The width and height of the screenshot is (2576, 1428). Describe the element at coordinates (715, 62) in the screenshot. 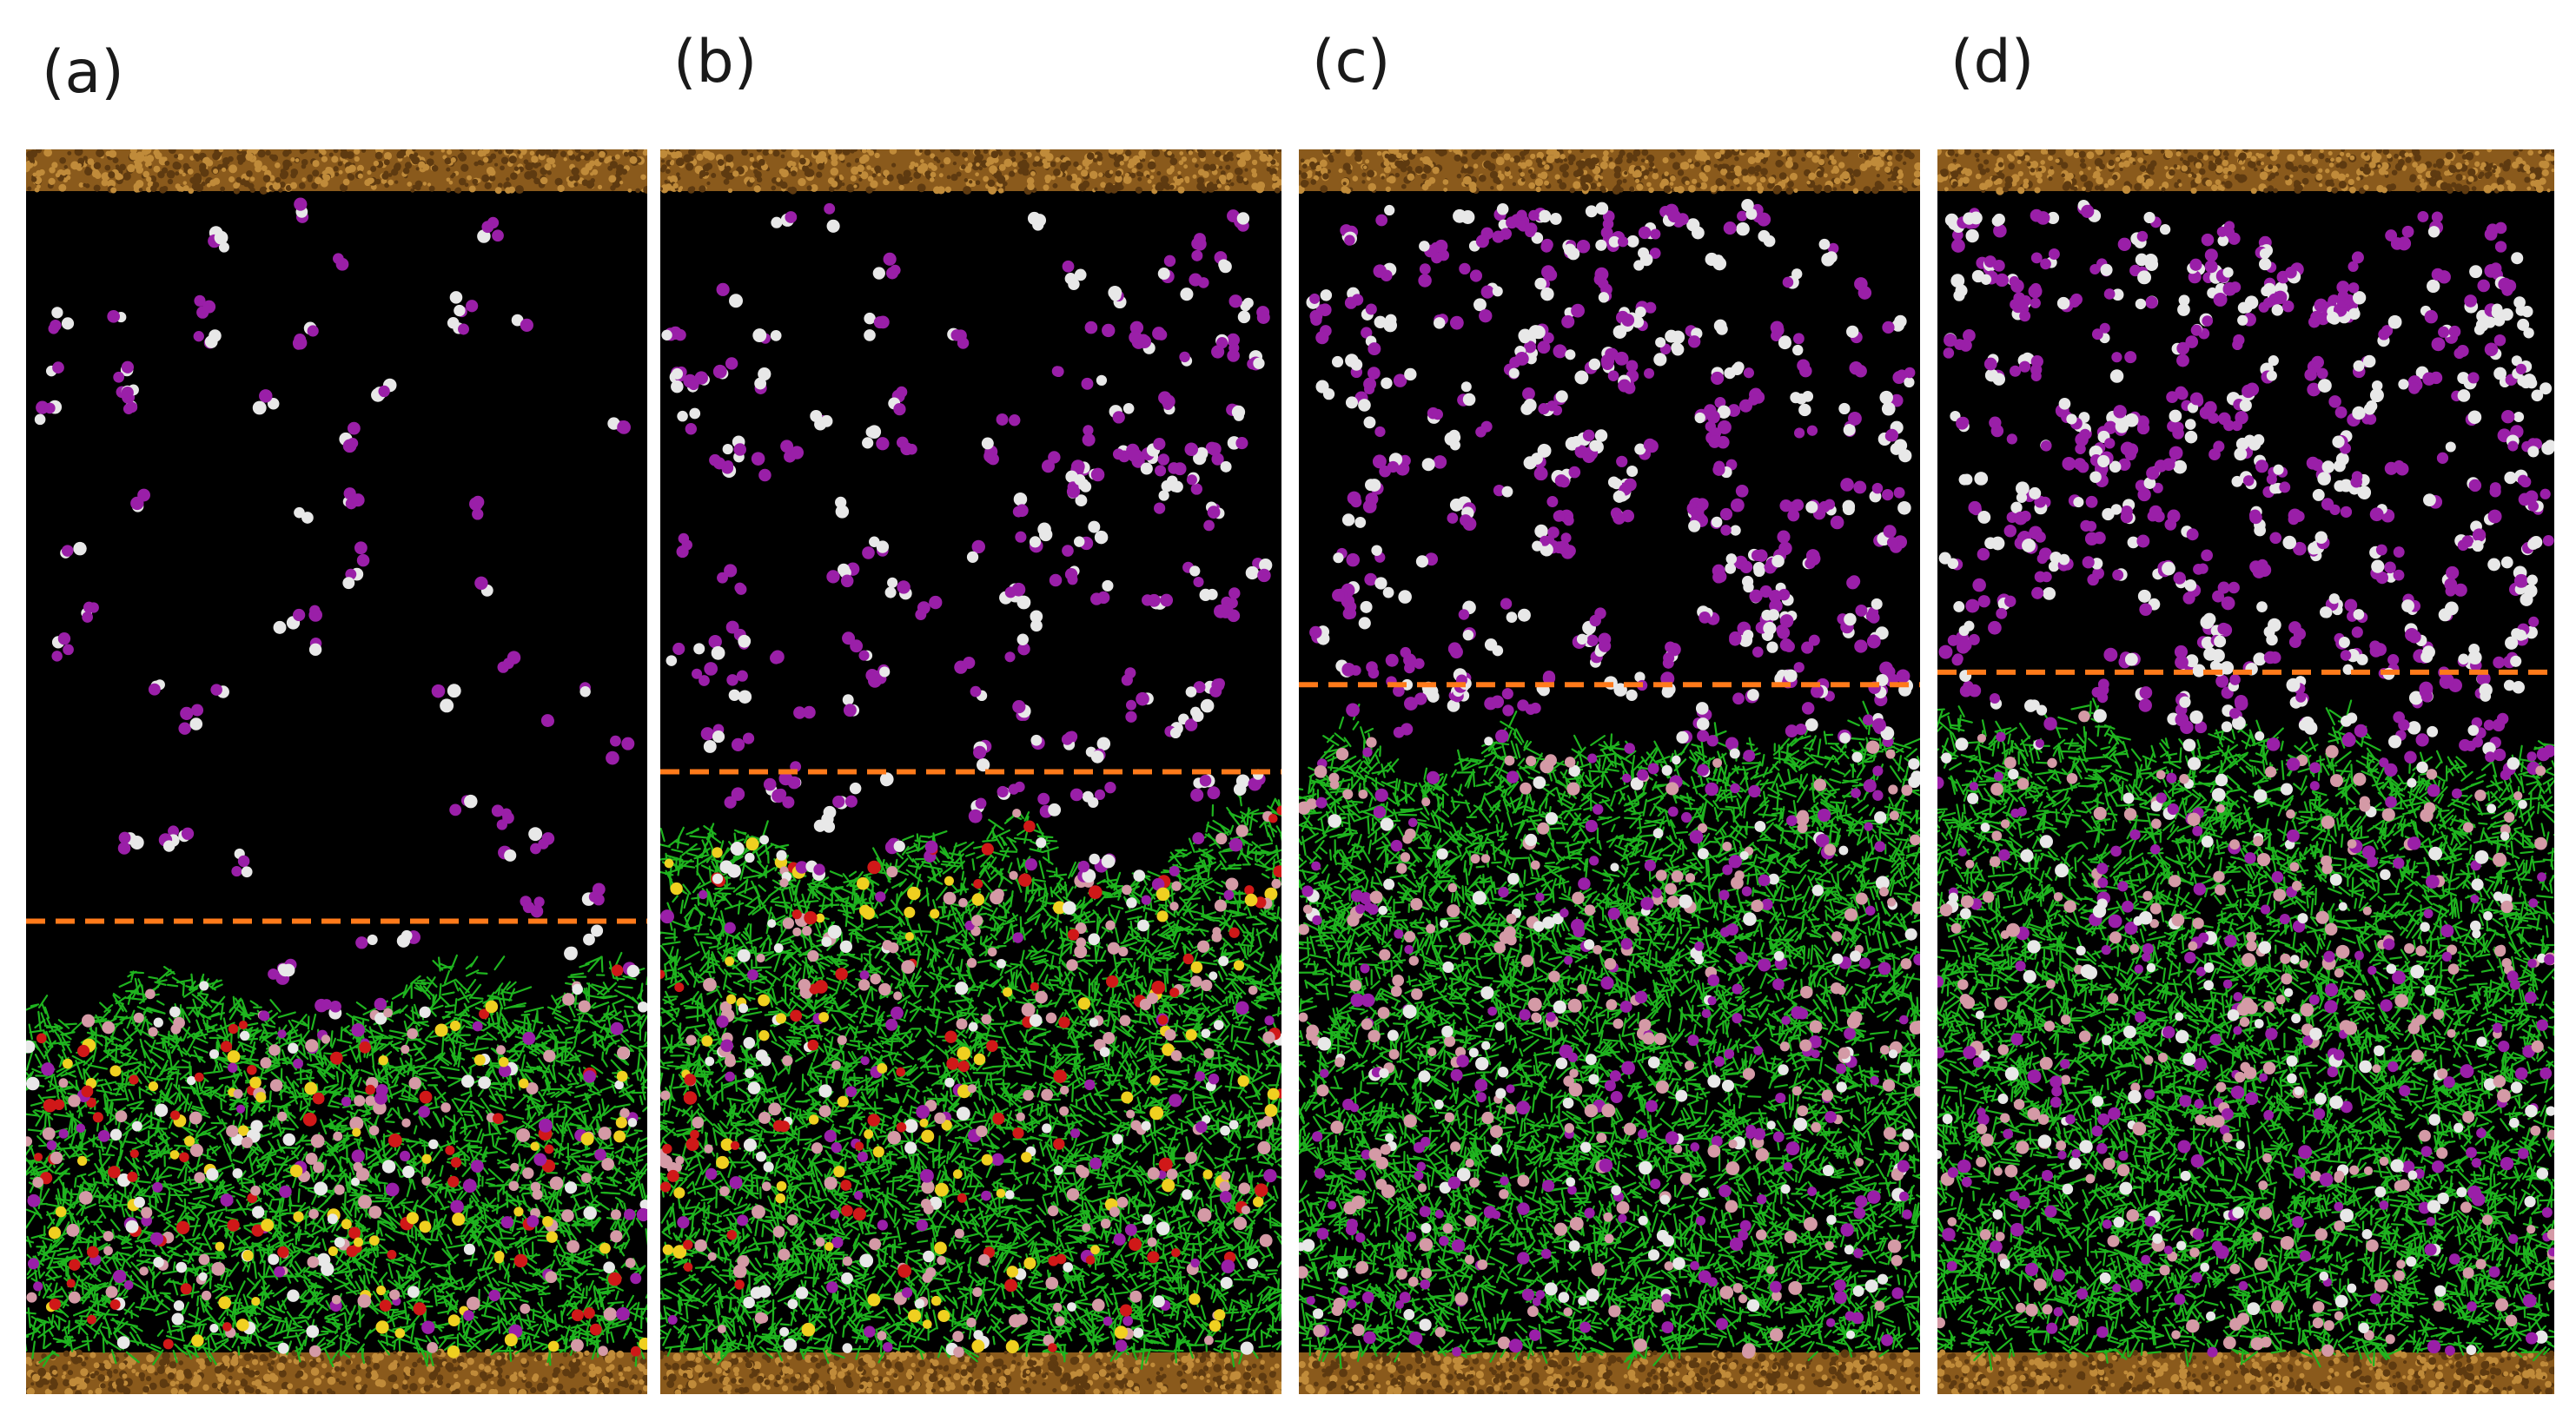

I see `panel-label-b: (b)` at that location.